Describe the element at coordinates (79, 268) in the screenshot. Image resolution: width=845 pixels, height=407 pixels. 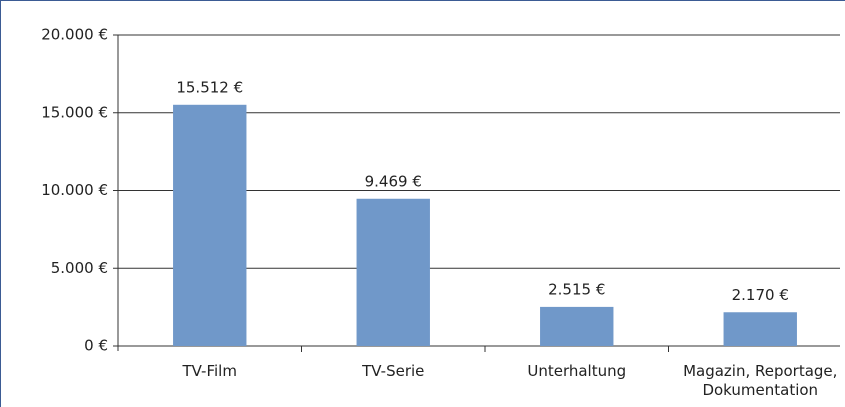
I see `y-tick-label: 5.000 €` at that location.